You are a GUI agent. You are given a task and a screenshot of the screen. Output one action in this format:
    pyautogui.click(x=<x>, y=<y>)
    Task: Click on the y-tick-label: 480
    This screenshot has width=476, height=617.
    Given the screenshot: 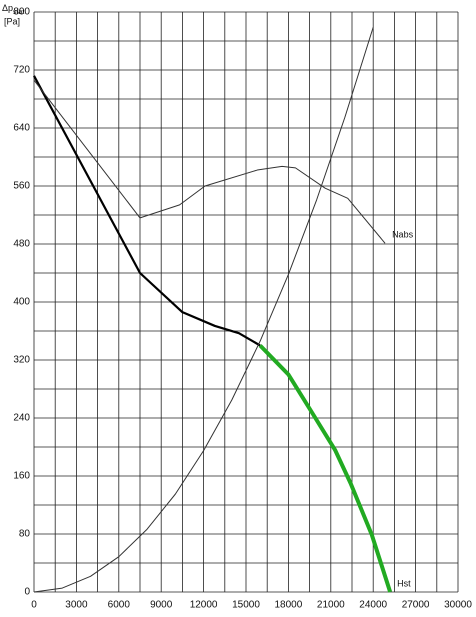 What is the action you would take?
    pyautogui.click(x=21, y=244)
    